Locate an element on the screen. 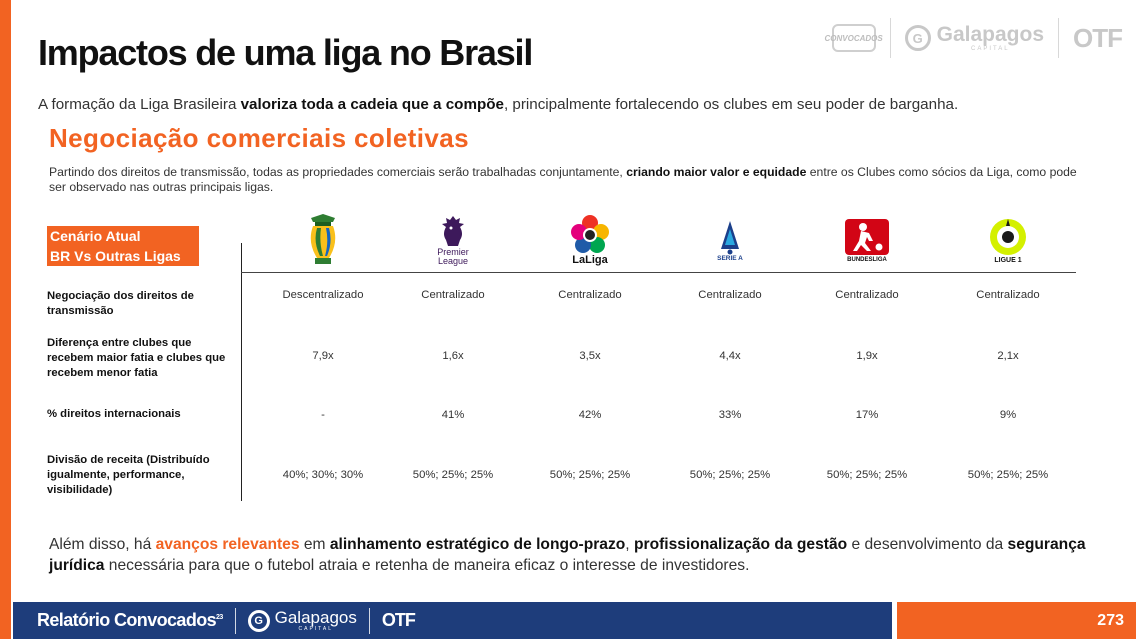 The image size is (1136, 639). table-cell: 17% is located at coordinates (867, 415).